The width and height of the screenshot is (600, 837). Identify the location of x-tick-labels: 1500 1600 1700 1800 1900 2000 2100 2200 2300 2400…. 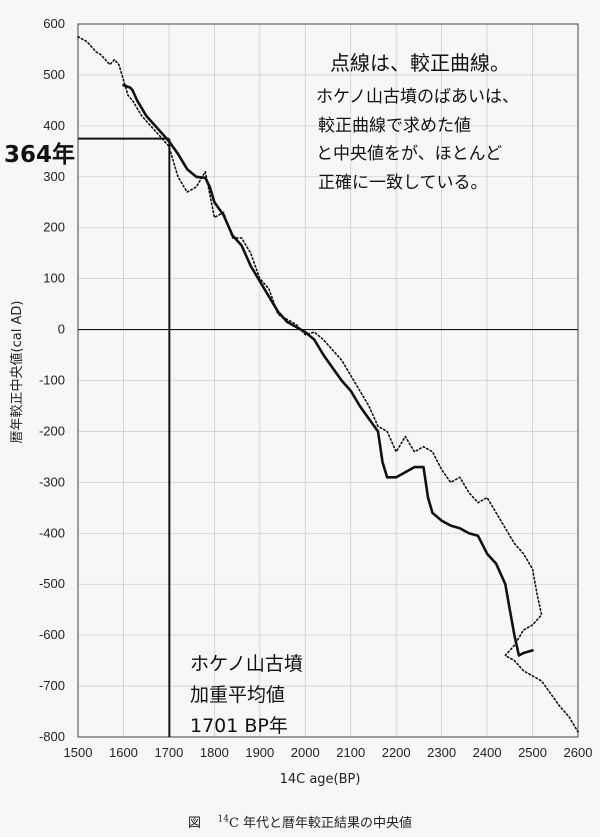
(328, 752).